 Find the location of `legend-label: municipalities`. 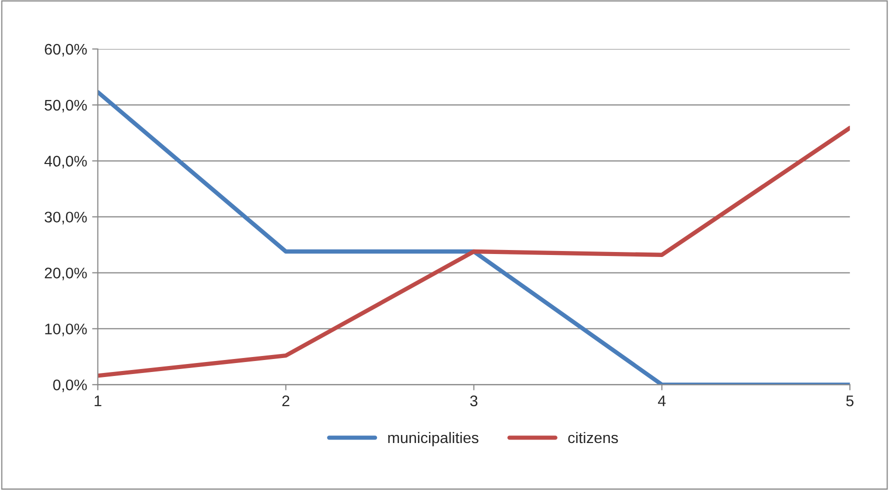

legend-label: municipalities is located at coordinates (433, 439).